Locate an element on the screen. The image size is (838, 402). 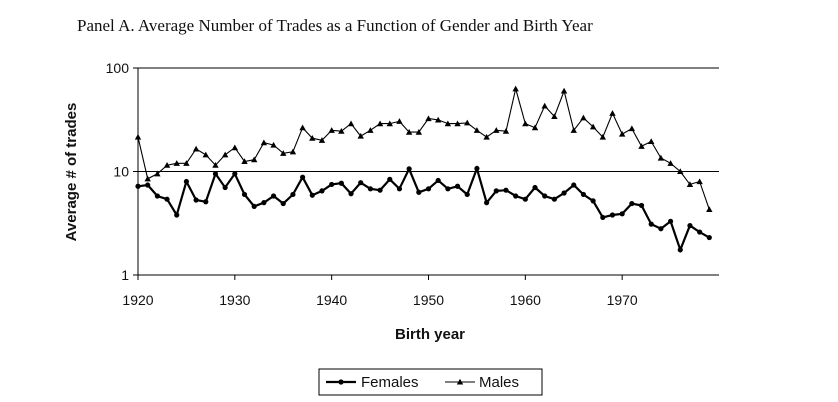
y-tick-label: 100 is located at coordinates (118, 68).